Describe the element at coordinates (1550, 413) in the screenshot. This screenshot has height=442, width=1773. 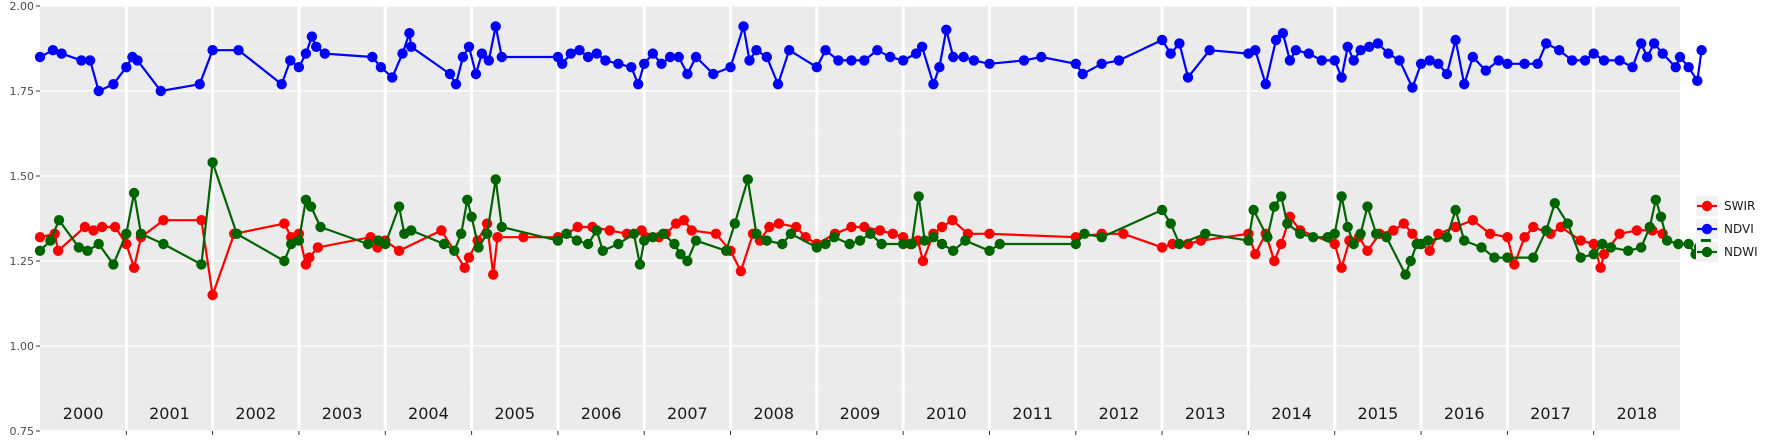
I see `year-label: 2017` at that location.